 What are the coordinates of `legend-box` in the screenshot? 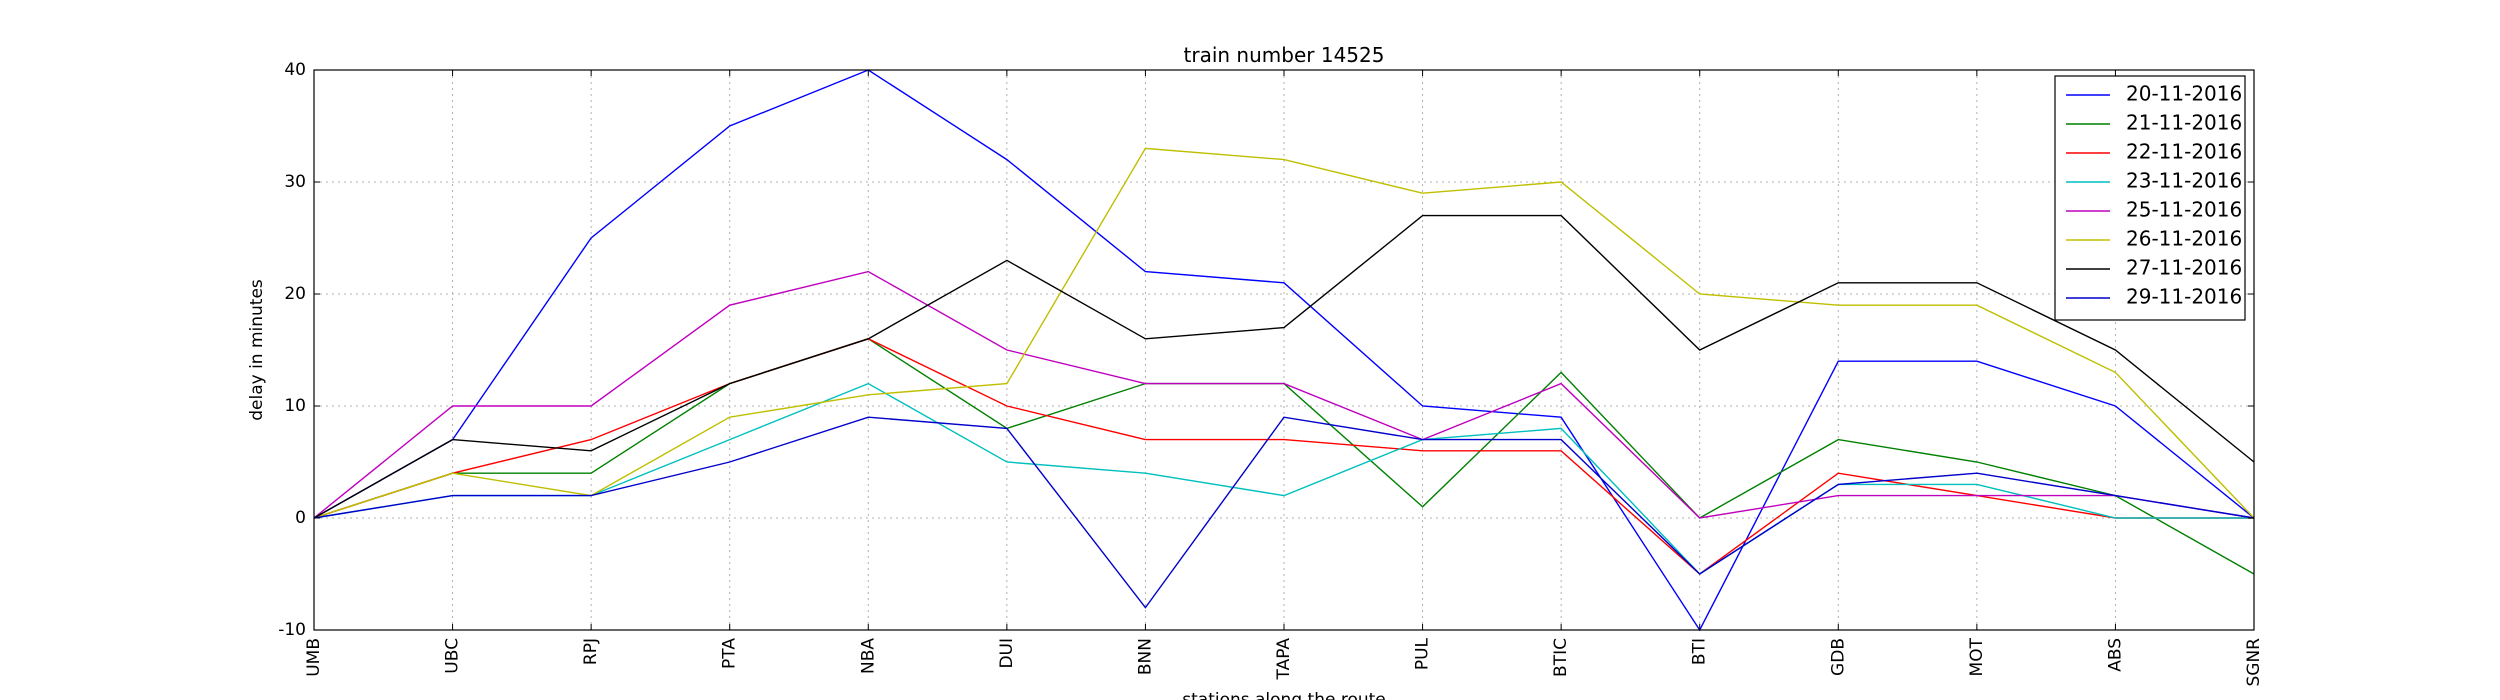 It's located at (2150, 198).